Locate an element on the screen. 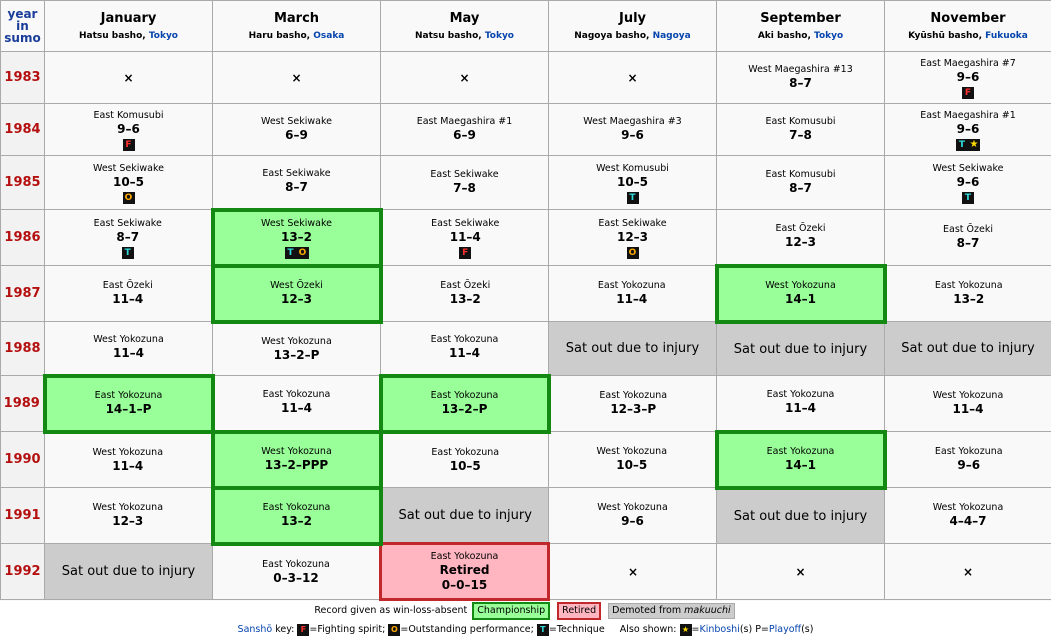 The width and height of the screenshot is (1051, 639). kinboshi-link: Kinboshi is located at coordinates (719, 629).